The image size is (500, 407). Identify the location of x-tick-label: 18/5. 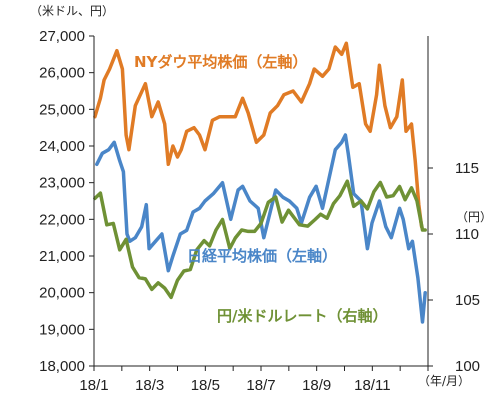
(205, 385).